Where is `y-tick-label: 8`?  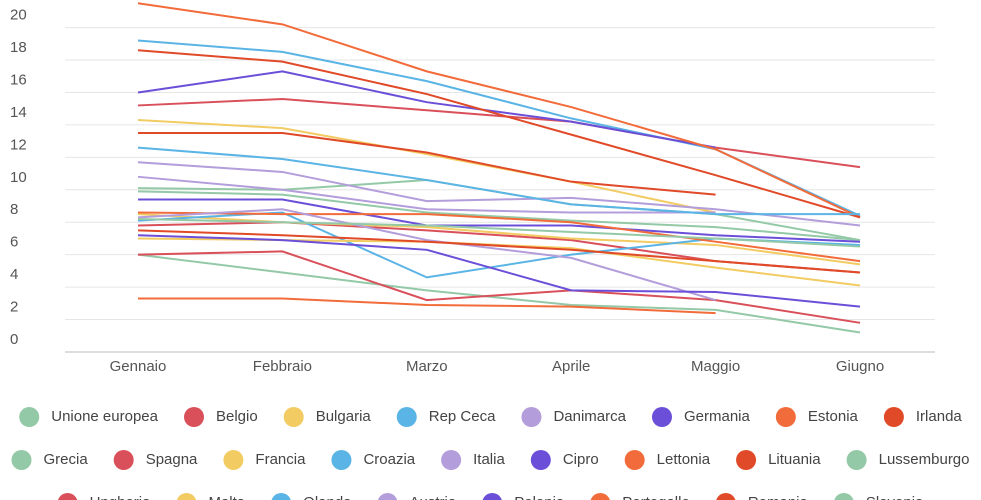
y-tick-label: 8 is located at coordinates (14, 209).